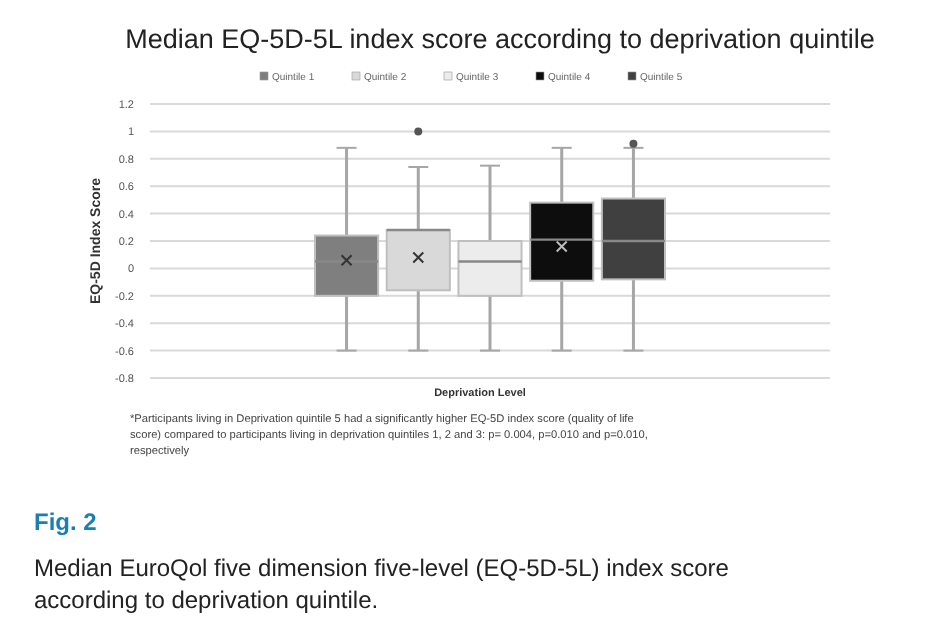  What do you see at coordinates (500, 39) in the screenshot?
I see `chart-title: Median EQ-5D-5L index score according to deprivation quintile` at bounding box center [500, 39].